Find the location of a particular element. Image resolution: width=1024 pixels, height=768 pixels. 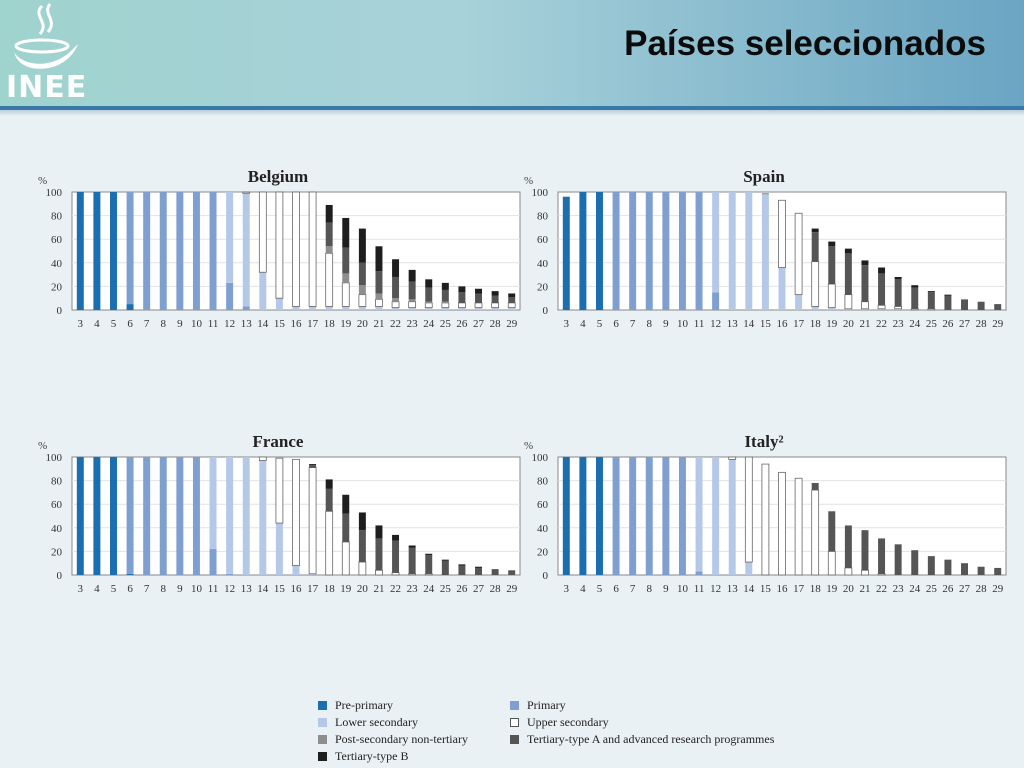

legend-label: Upper secondary is located at coordinates (568, 722).